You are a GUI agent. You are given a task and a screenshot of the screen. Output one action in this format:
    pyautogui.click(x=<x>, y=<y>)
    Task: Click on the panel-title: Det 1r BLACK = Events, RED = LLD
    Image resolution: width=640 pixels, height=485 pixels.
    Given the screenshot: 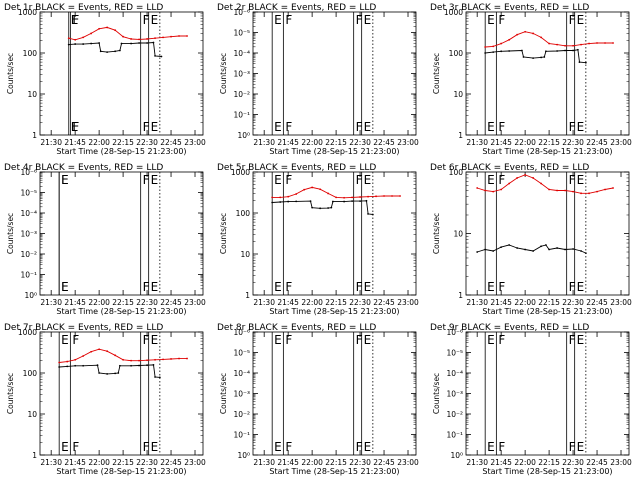 What is the action you would take?
    pyautogui.click(x=83, y=8)
    